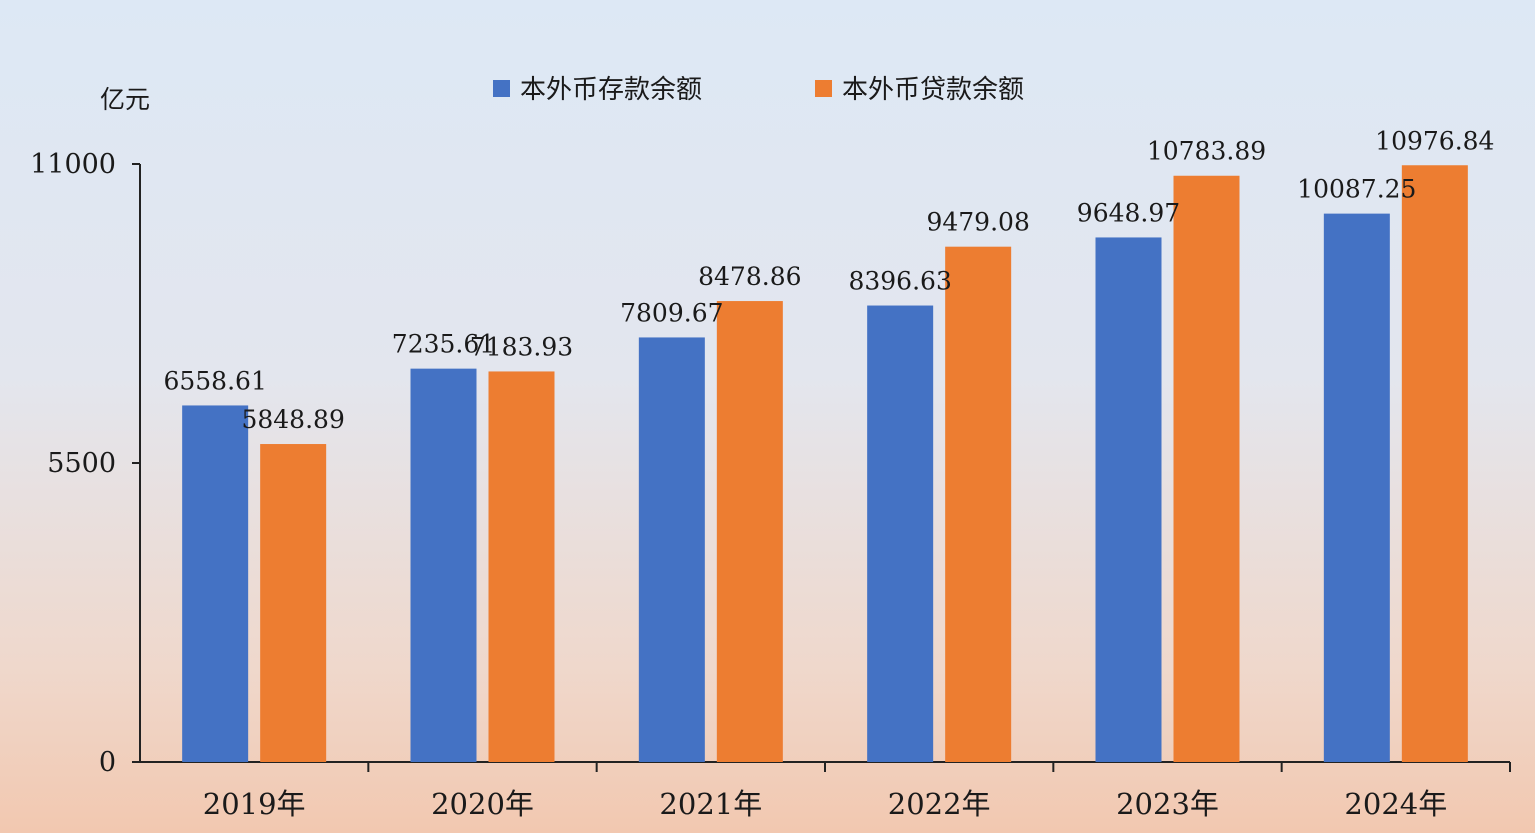  I want to click on x-category-label: 2021年, so click(710, 804).